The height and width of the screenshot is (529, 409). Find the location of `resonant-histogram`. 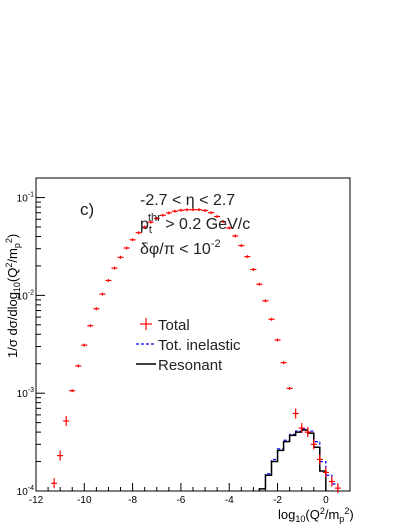

resonant-histogram is located at coordinates (292, 460).